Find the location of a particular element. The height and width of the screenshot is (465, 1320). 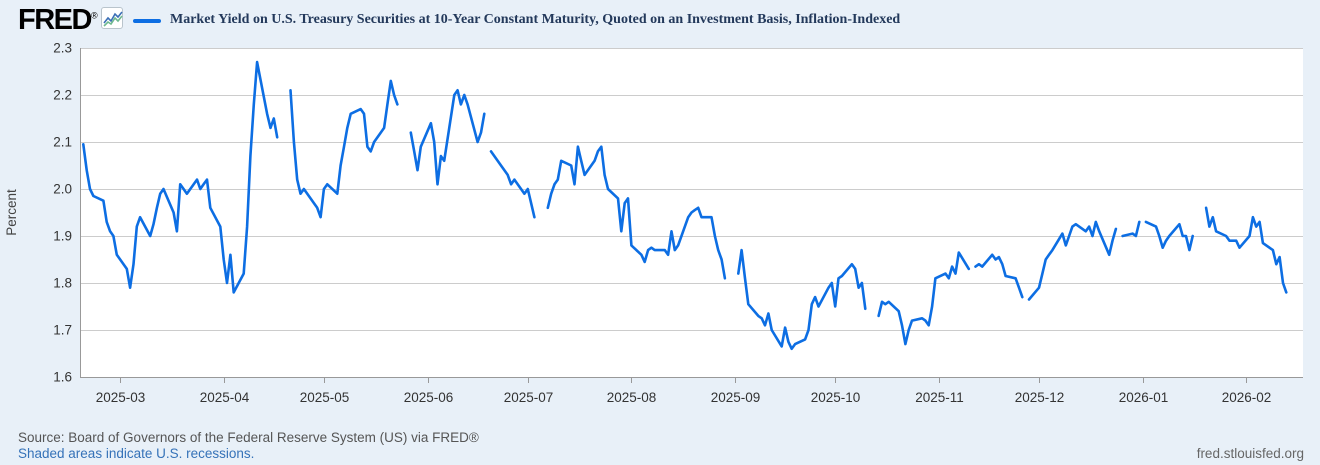

y-tick-label: 2.2 is located at coordinates (62, 95).